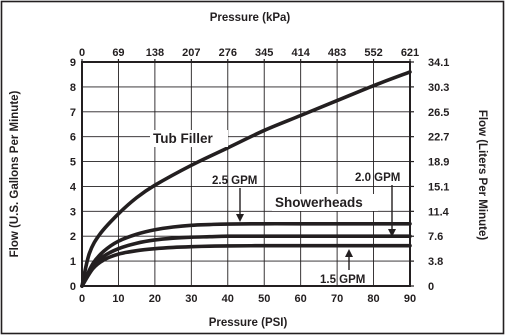 The height and width of the screenshot is (335, 505). Describe the element at coordinates (234, 181) in the screenshot. I see `gpm-25-label: 2.5 GPM` at that location.